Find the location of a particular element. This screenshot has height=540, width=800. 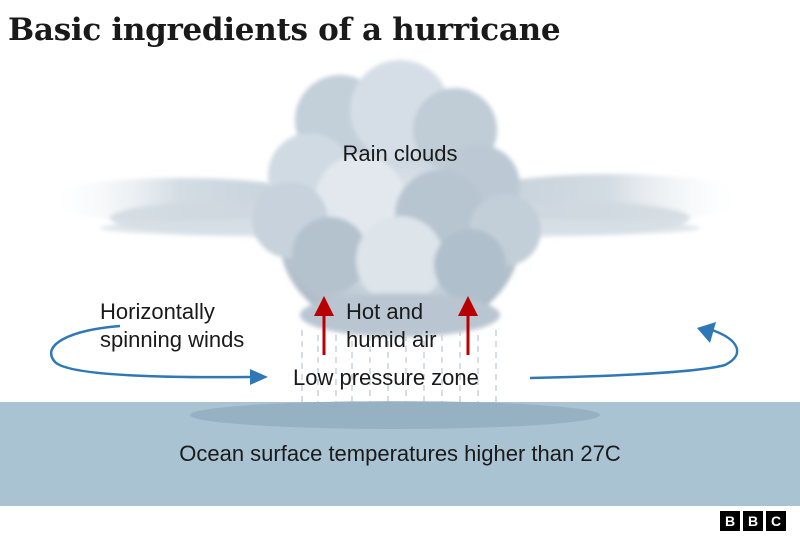

bbc-logo-letter-3: C is located at coordinates (776, 521).